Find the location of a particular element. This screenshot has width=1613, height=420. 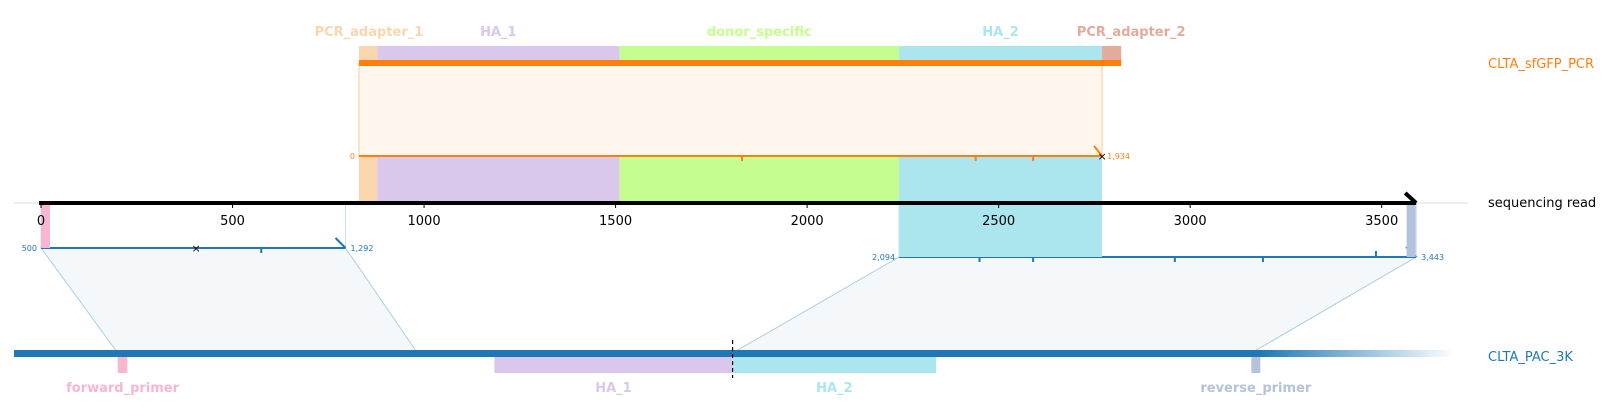

top-feature-2-projection is located at coordinates (759, 179).